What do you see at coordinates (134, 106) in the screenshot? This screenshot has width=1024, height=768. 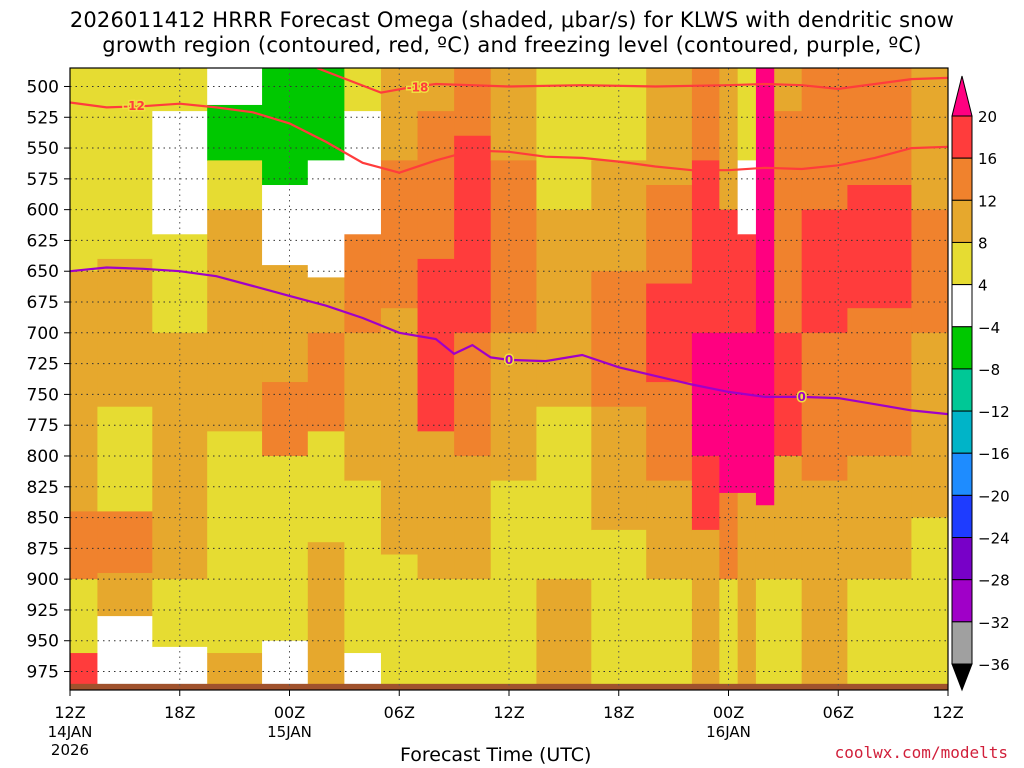 I see `contour-label--12: -12` at bounding box center [134, 106].